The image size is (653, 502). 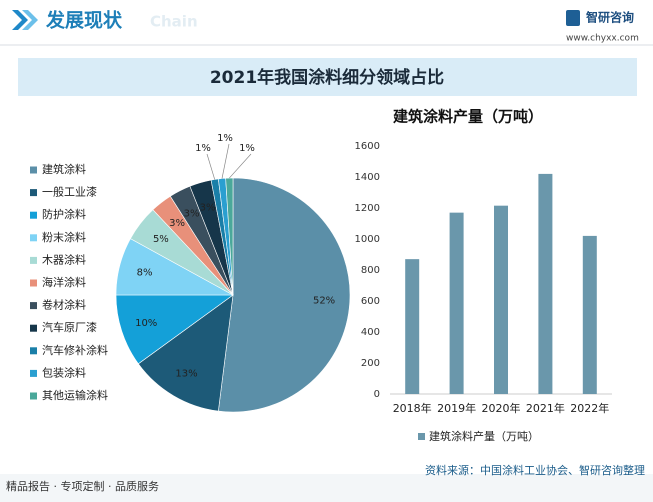 What do you see at coordinates (370, 363) in the screenshot?
I see `y-tick-label: 200` at bounding box center [370, 363].